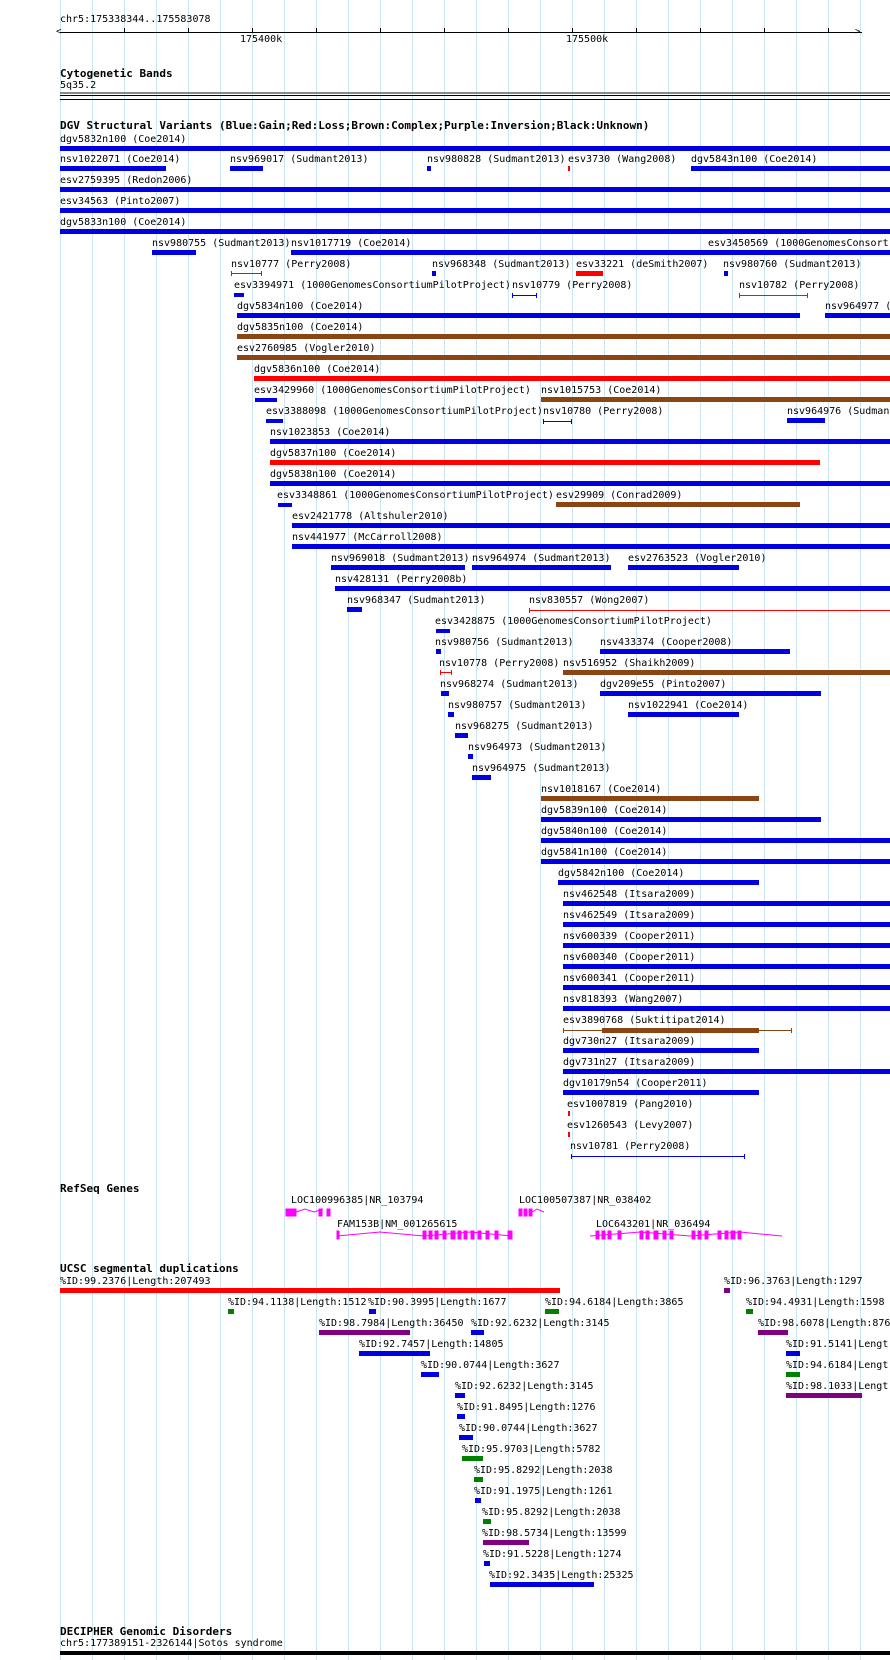 This screenshot has width=890, height=1660. What do you see at coordinates (838, 411) in the screenshot?
I see `feature-label: nsv964976 (Sudman` at bounding box center [838, 411].